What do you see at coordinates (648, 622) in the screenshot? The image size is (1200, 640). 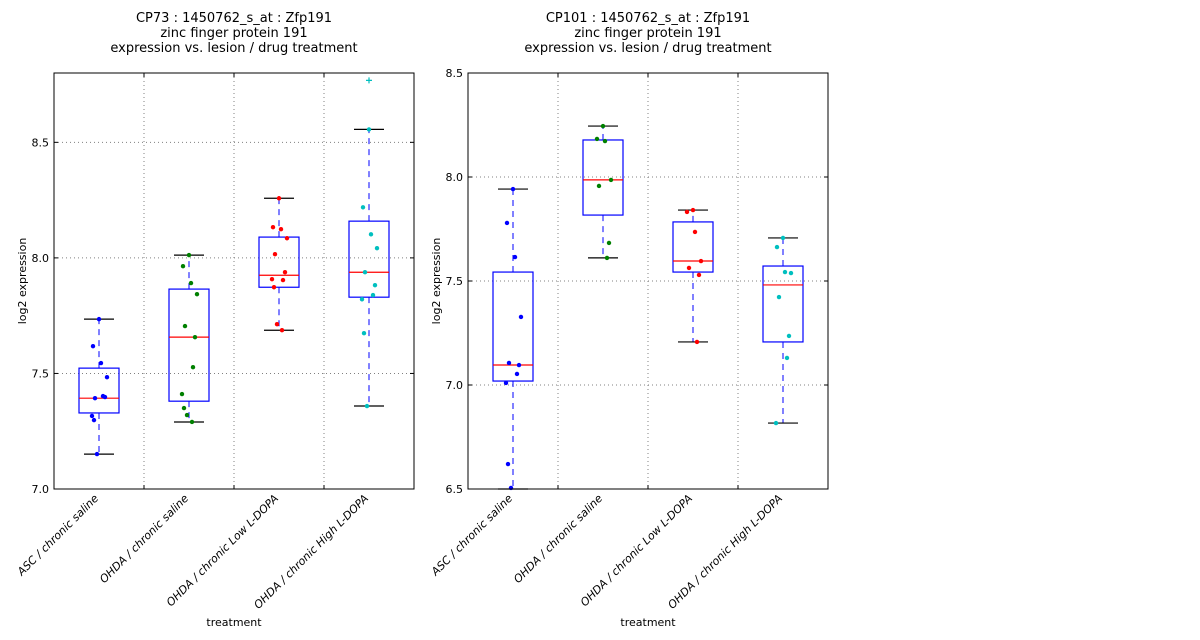 I see `x-axis-label: treatment` at bounding box center [648, 622].